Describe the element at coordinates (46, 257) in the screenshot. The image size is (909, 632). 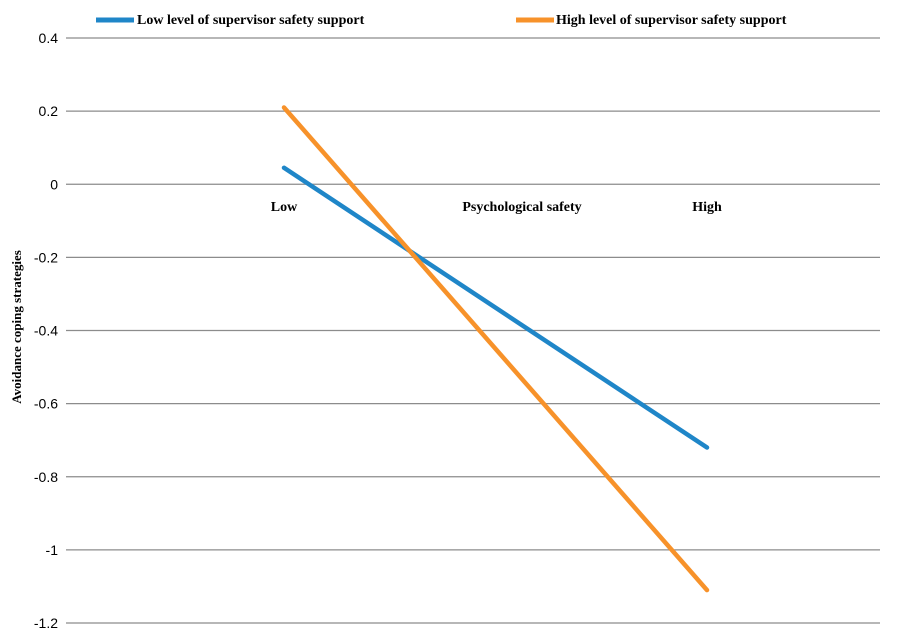
I see `y-tick-label: -0.2` at that location.